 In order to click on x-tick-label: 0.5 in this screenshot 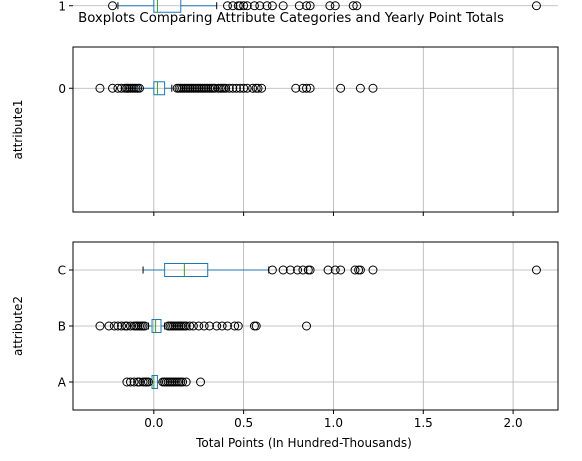, I will do `click(243, 423)`.